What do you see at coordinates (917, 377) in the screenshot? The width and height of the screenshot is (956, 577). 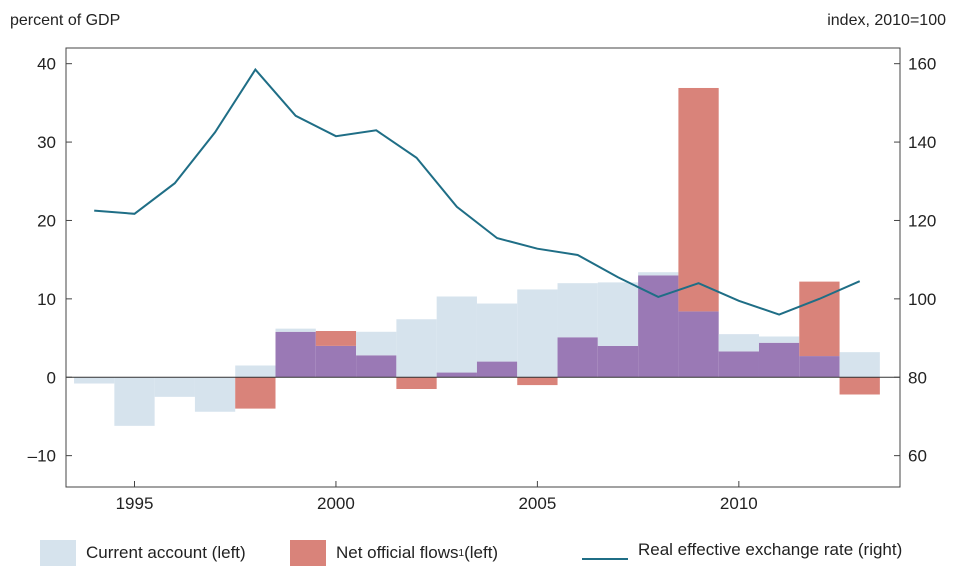 I see `right-tick-label: 80` at bounding box center [917, 377].